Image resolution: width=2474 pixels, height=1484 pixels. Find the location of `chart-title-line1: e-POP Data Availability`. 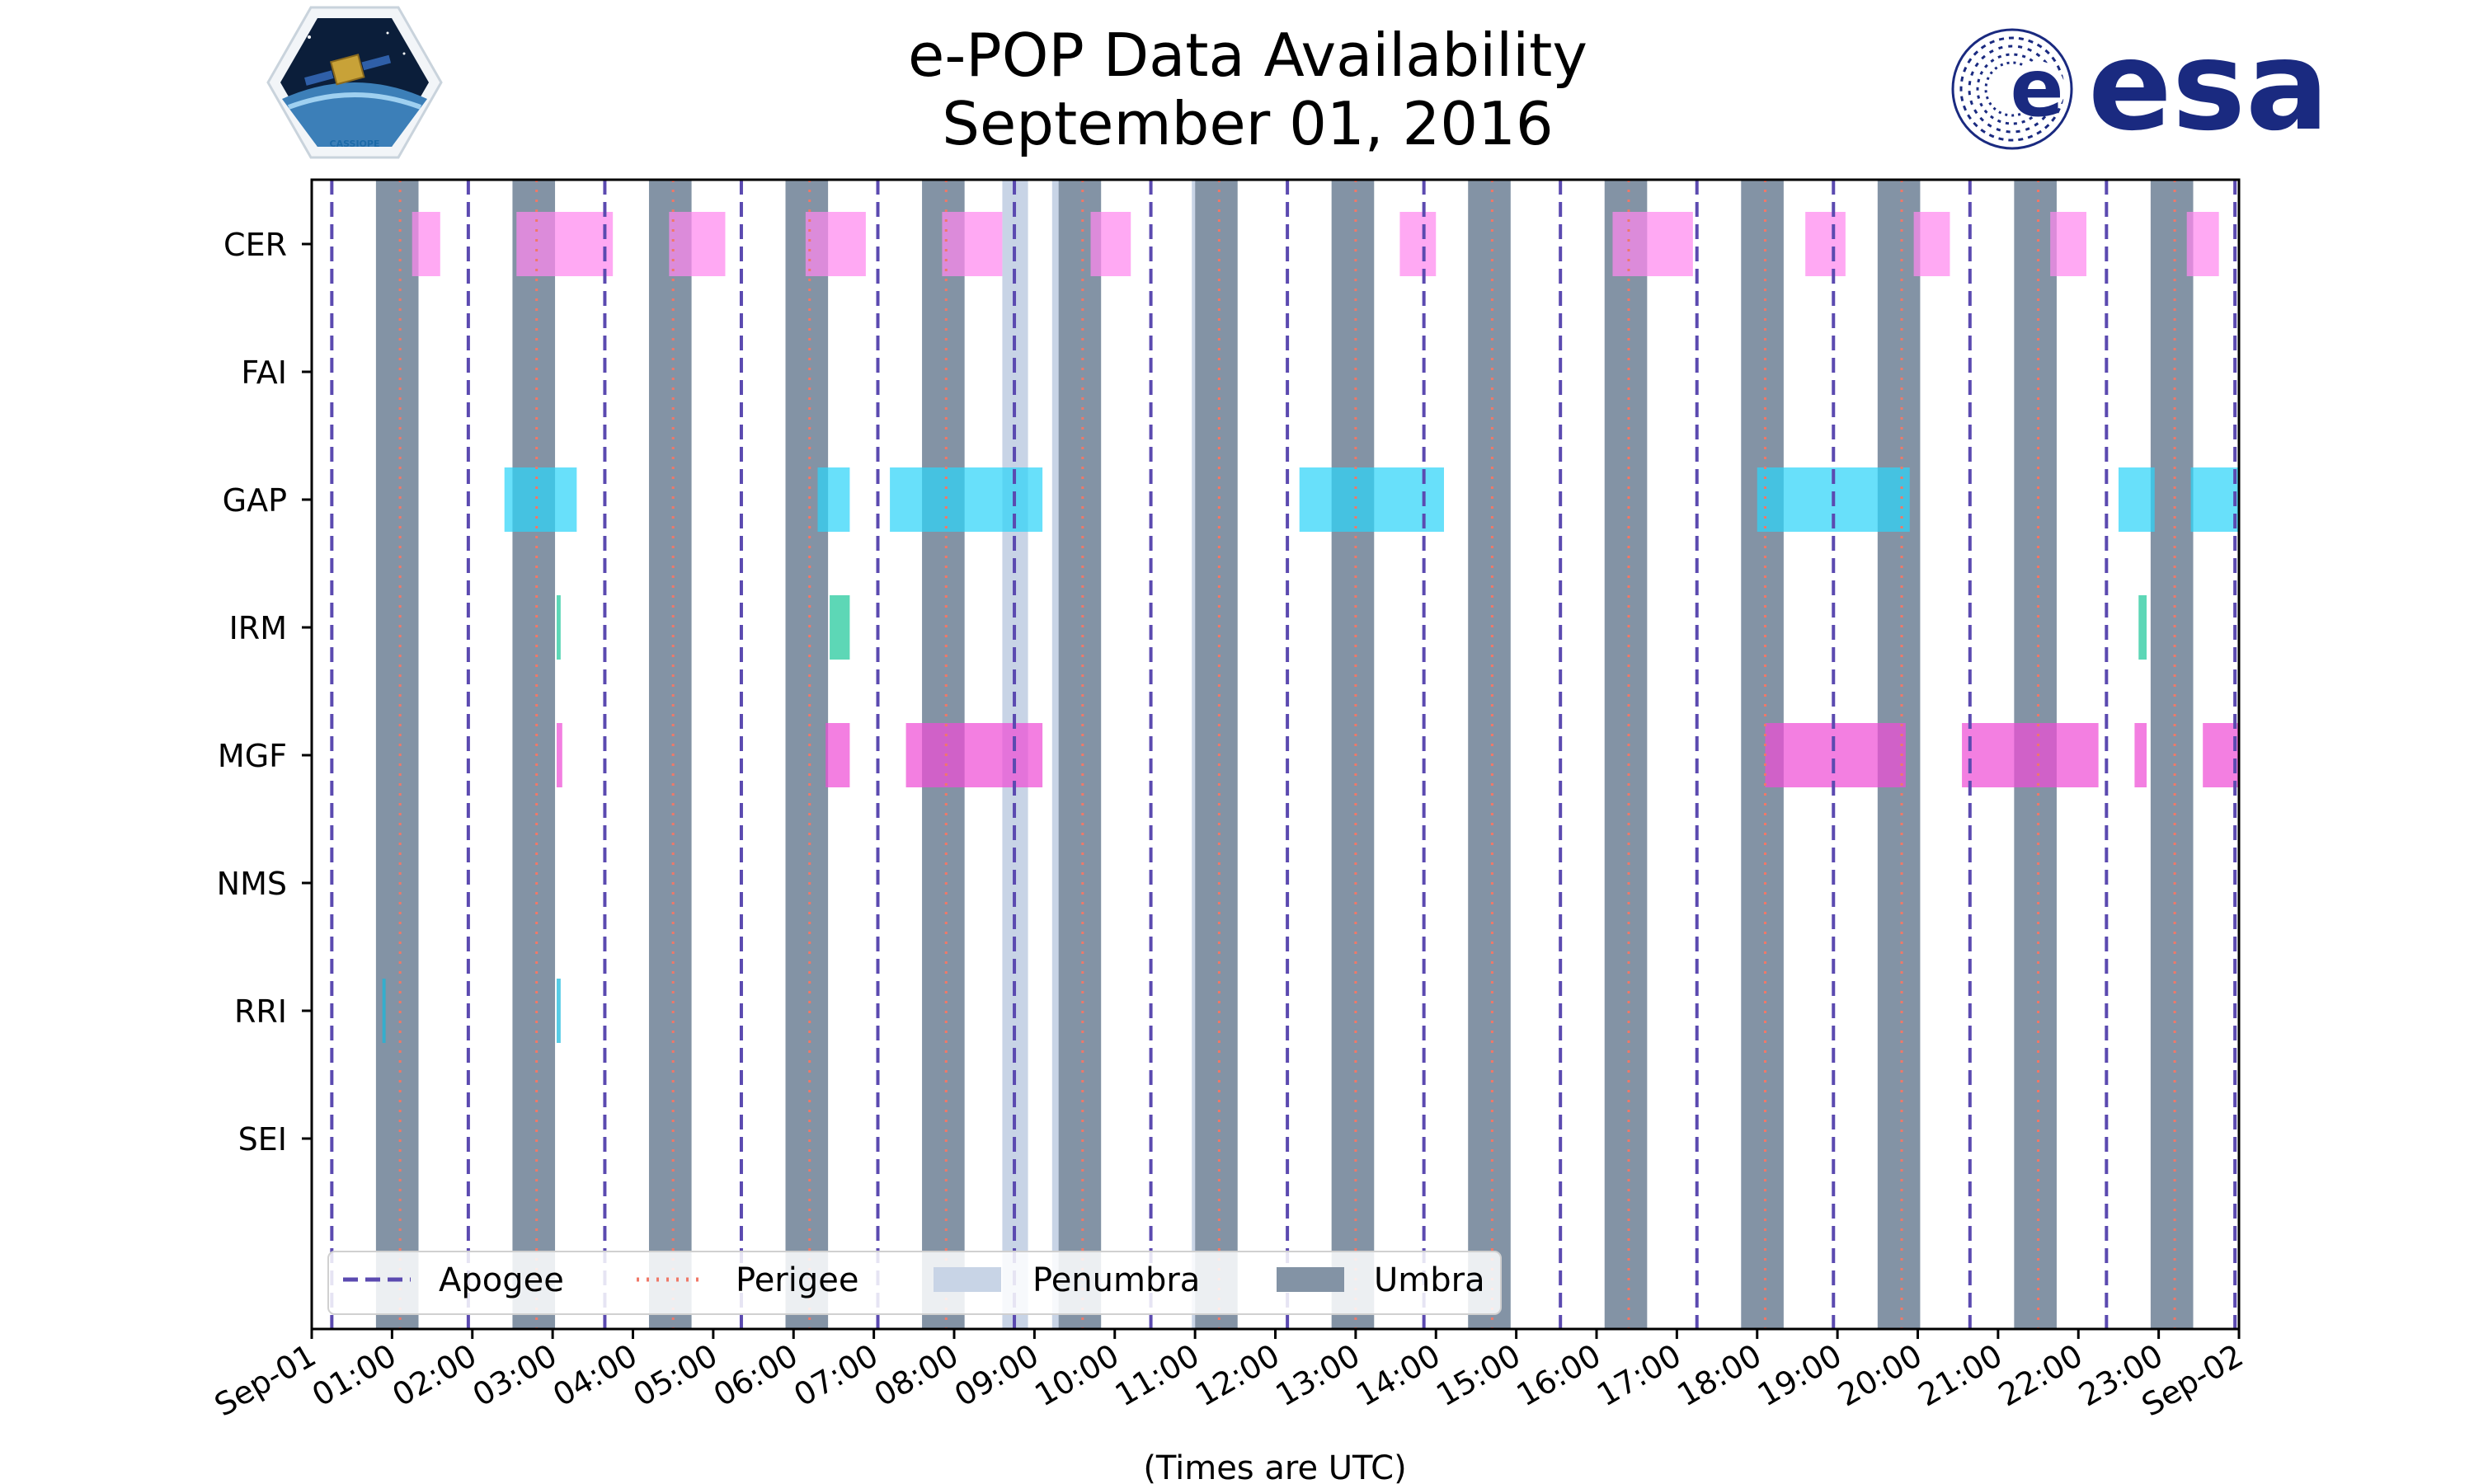

chart-title-line1: e-POP Data Availability is located at coordinates (1247, 55).